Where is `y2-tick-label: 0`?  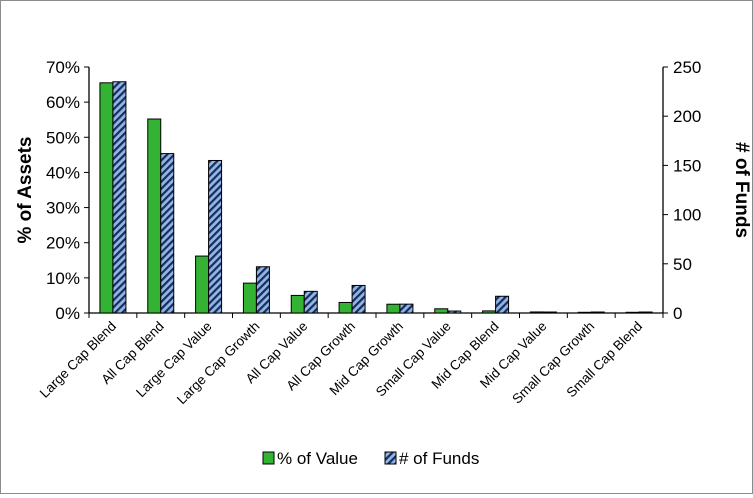
y2-tick-label: 0 is located at coordinates (677, 313).